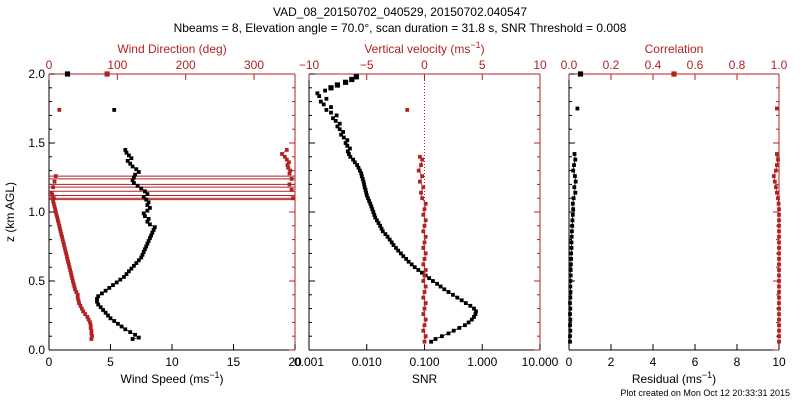  I want to click on wind-xlabel-top-text: Wind Direction (deg), so click(171, 49).